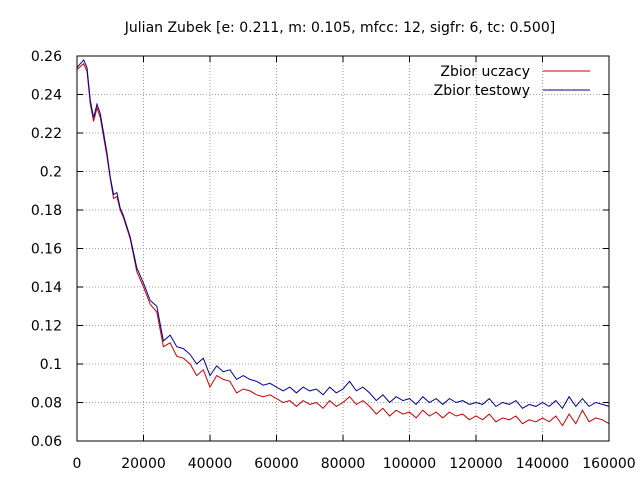 This screenshot has height=480, width=640. I want to click on x-tick-label: 140000, so click(542, 464).